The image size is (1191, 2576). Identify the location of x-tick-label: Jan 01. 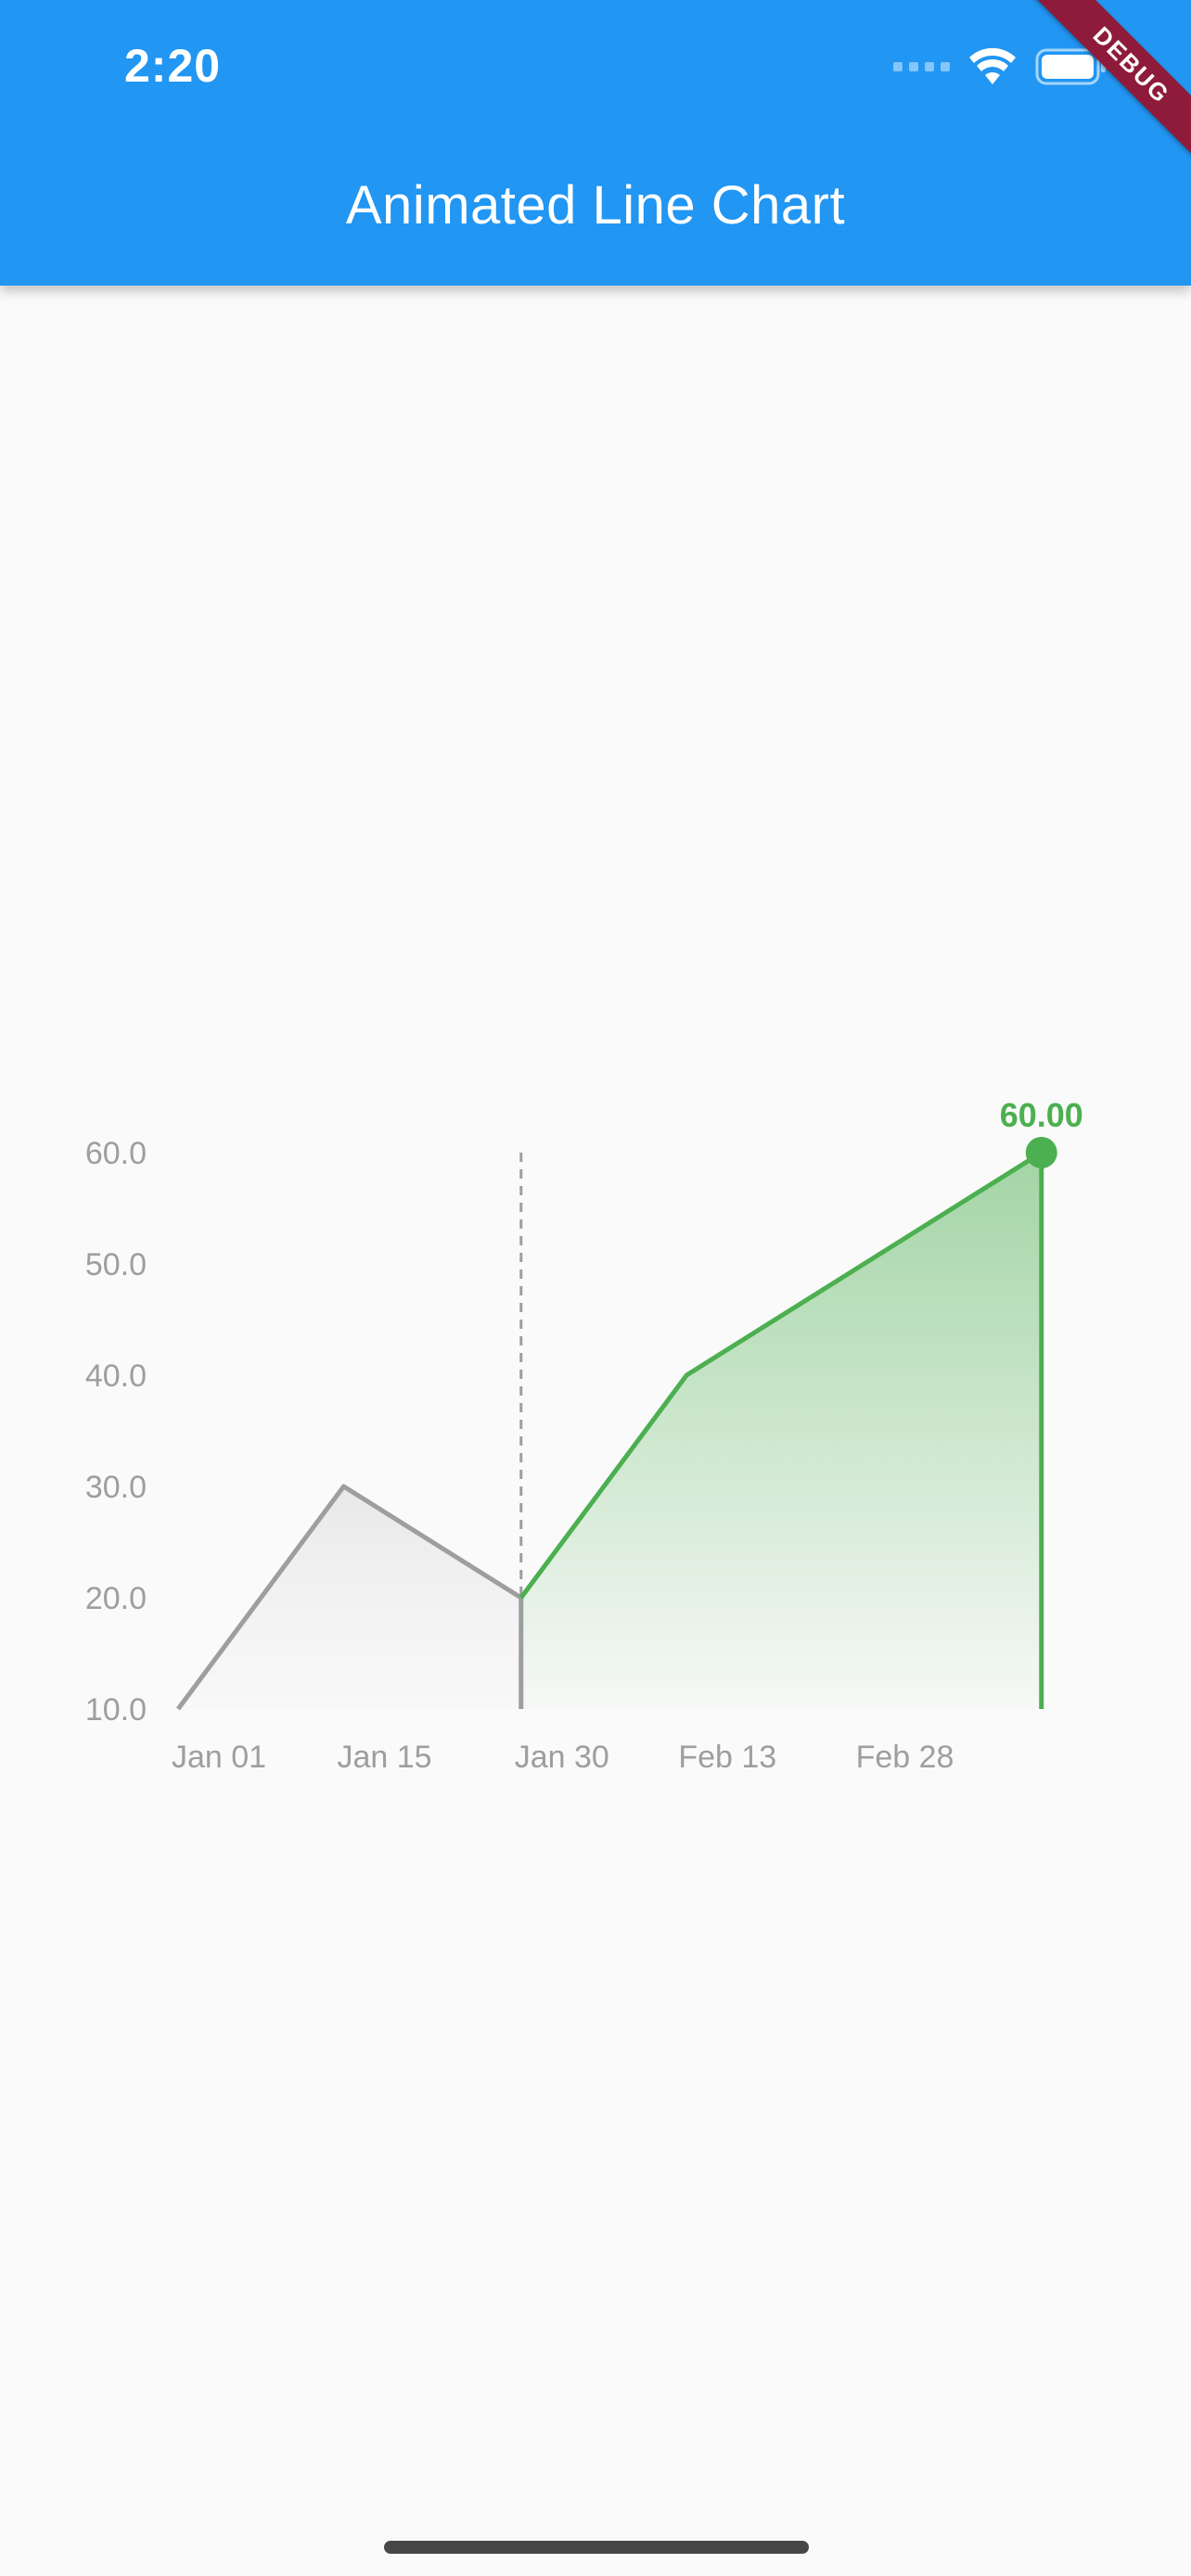
(219, 1758).